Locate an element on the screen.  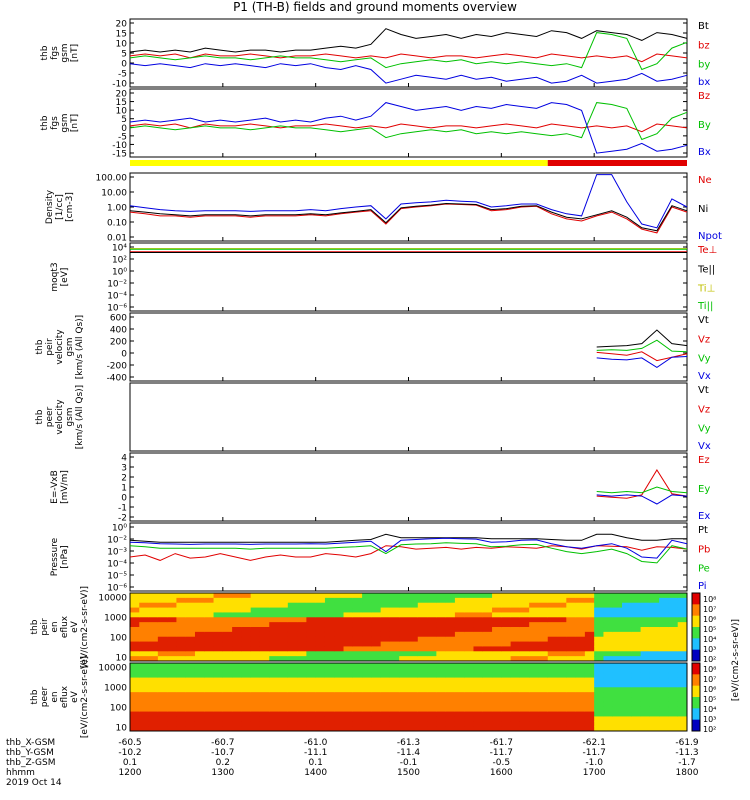
colorbar-tick-label: 10⁶ is located at coordinates (709, 689).